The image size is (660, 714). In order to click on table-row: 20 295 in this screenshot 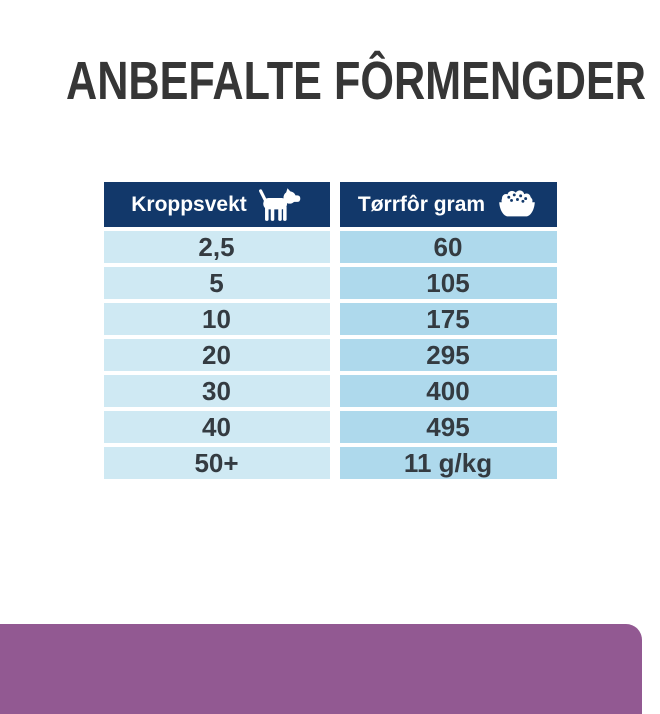, I will do `click(330, 355)`.